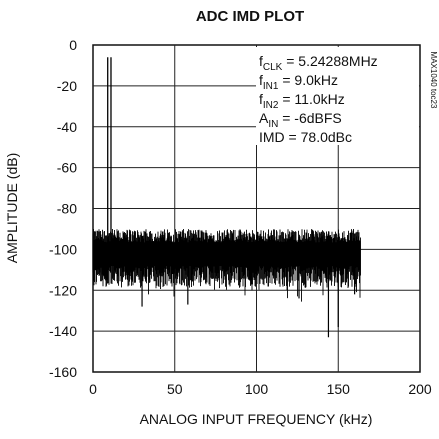  What do you see at coordinates (339, 389) in the screenshot?
I see `x-tick-label-3: 150` at bounding box center [339, 389].